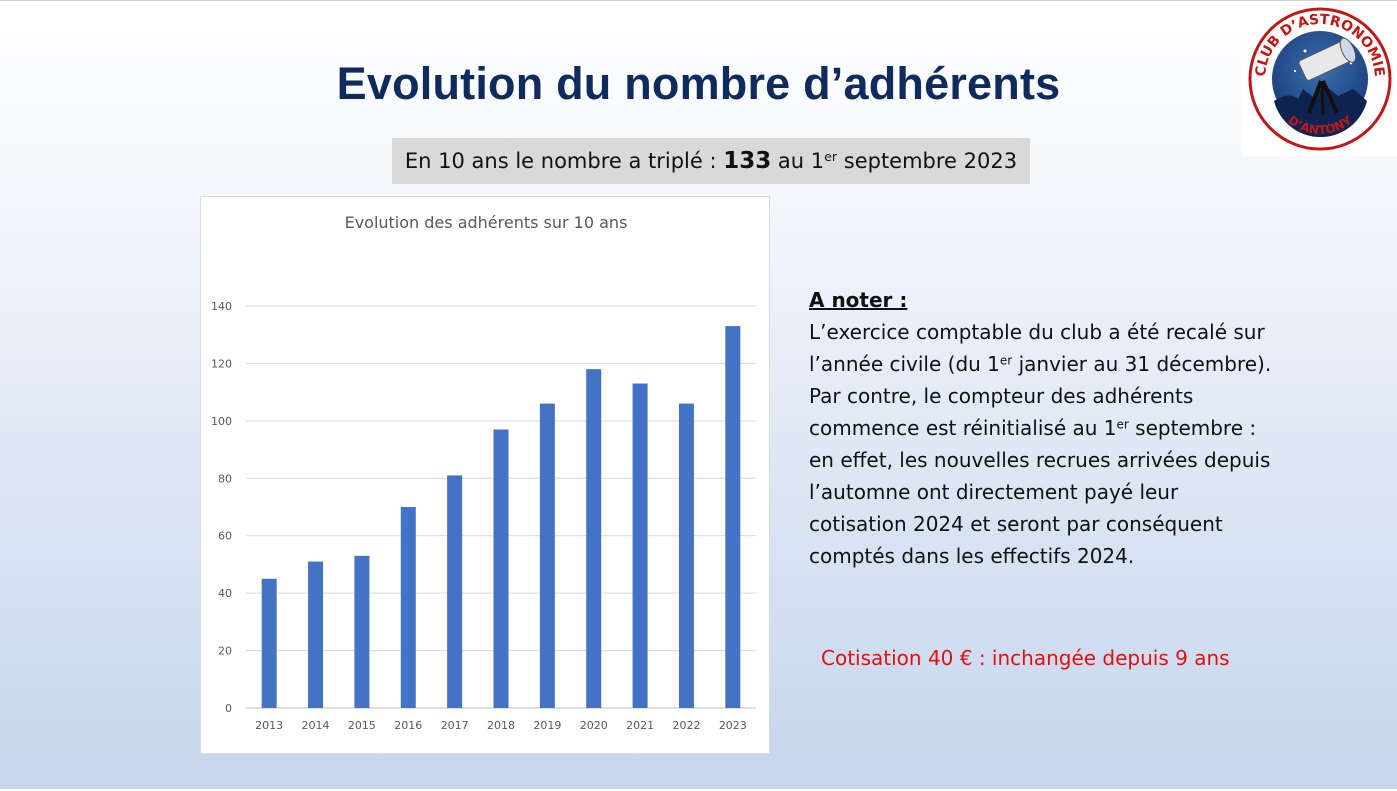 This screenshot has height=791, width=1397. I want to click on notes-line-4b: septembre :, so click(1192, 428).